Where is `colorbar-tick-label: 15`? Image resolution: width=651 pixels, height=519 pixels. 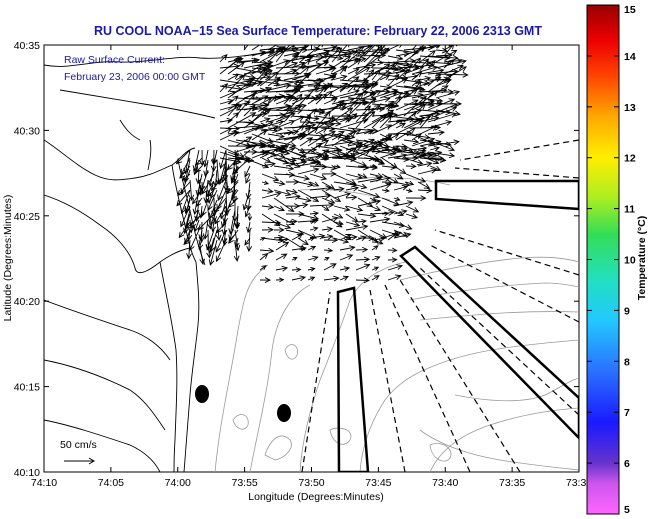
colorbar-tick-label: 15 is located at coordinates (630, 10).